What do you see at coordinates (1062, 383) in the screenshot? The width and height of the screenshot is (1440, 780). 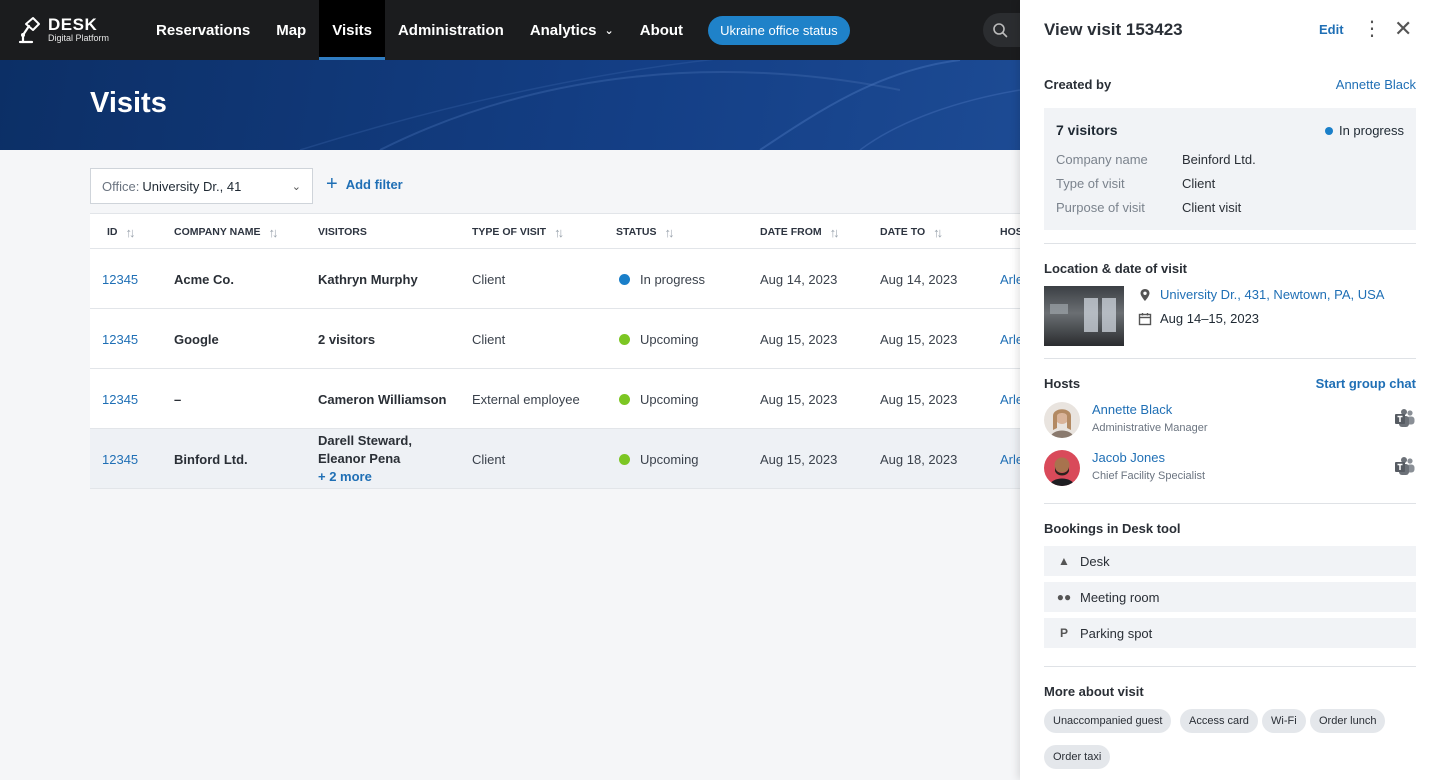 I see `hosts-label: Hosts` at bounding box center [1062, 383].